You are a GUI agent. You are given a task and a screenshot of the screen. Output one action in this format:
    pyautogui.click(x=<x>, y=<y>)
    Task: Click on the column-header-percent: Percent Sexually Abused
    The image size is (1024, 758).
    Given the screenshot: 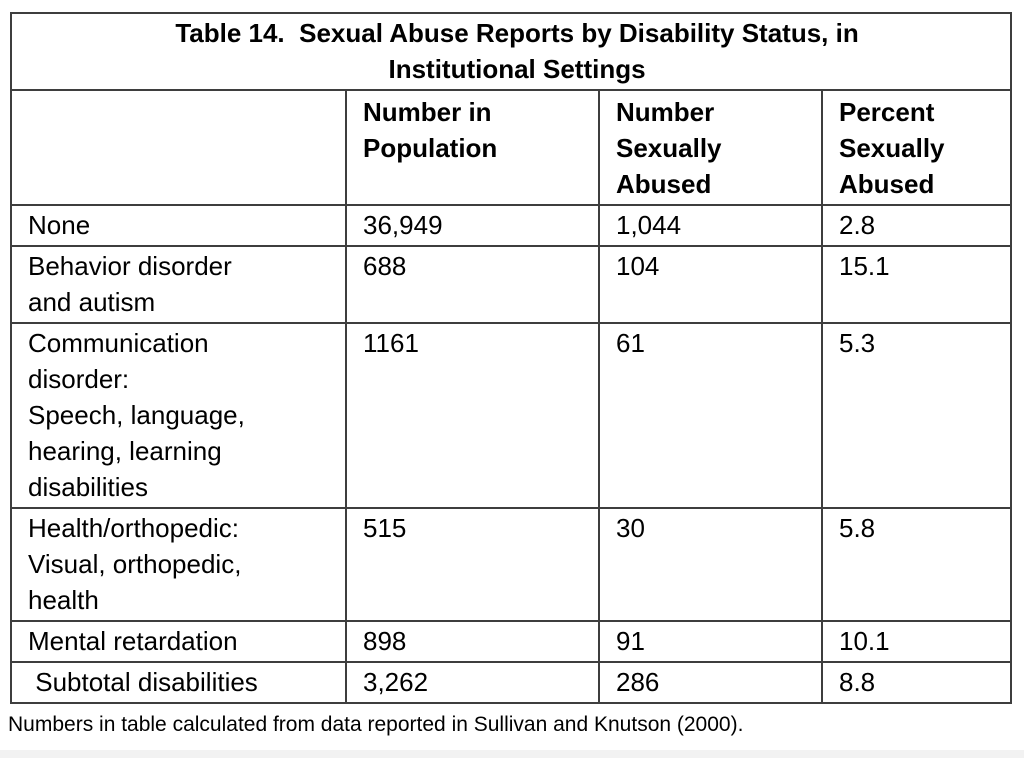 What is the action you would take?
    pyautogui.click(x=916, y=147)
    